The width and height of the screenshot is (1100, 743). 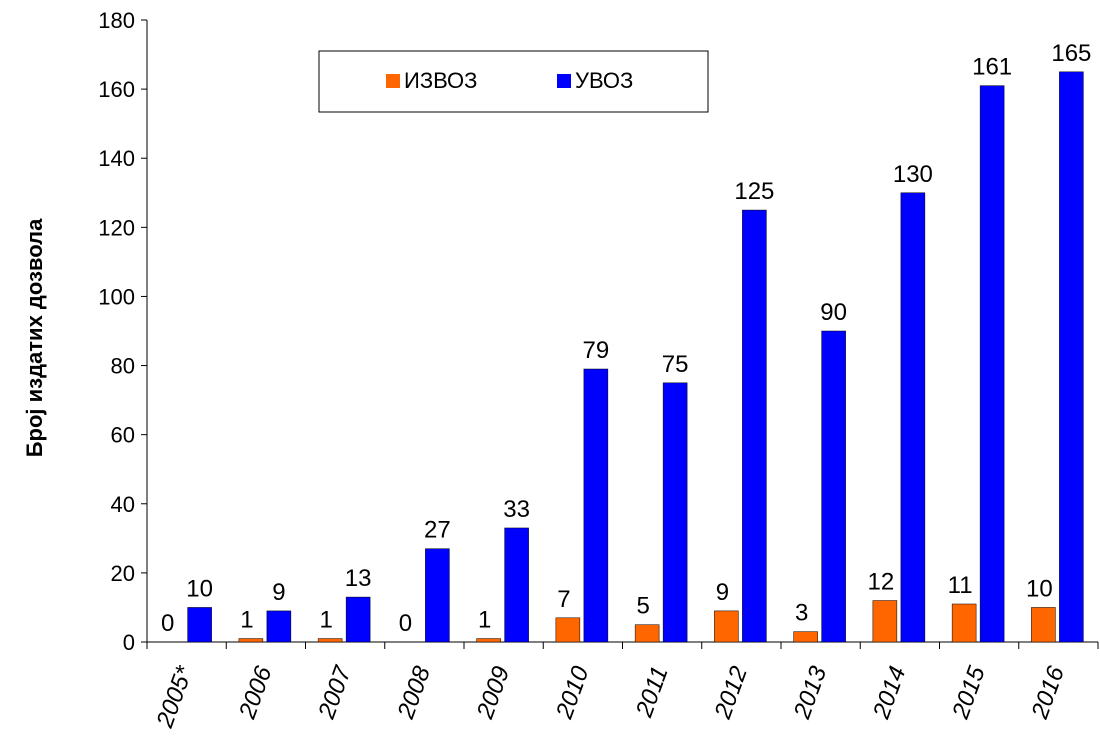 I want to click on data-label-import: 125, so click(x=754, y=191).